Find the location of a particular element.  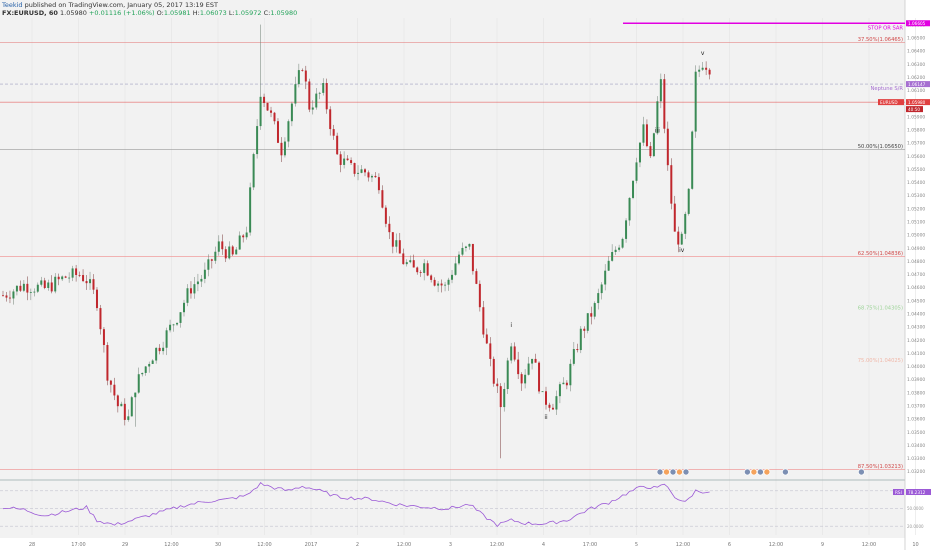

fib-label: 87.50%(1.03213) is located at coordinates (880, 467).